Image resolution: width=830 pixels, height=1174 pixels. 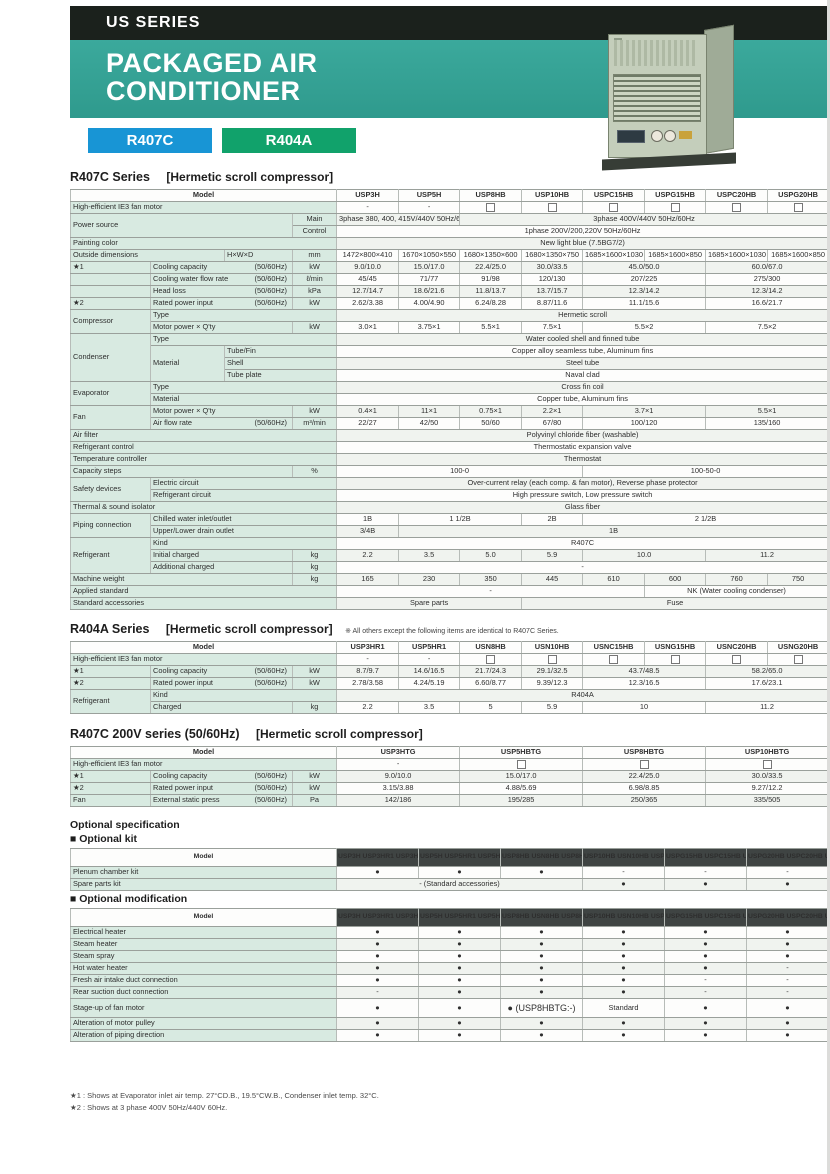 I want to click on table-row: Refrigerant Kind R404A, so click(x=450, y=701).